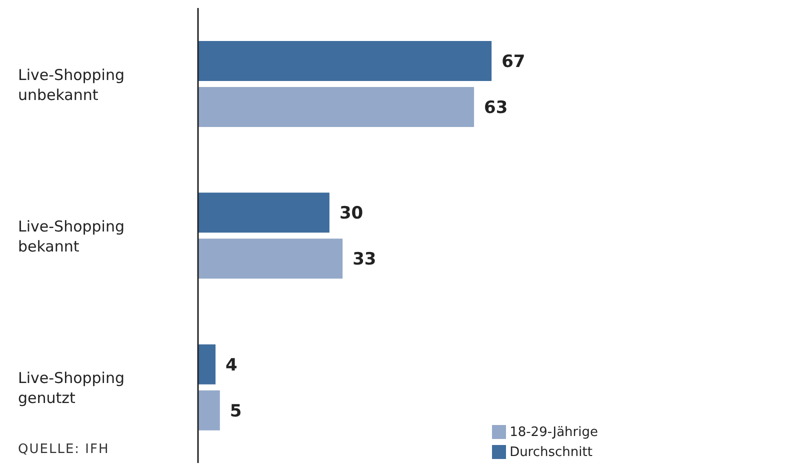 The height and width of the screenshot is (470, 798). What do you see at coordinates (364, 260) in the screenshot?
I see `data-label: 33` at bounding box center [364, 260].